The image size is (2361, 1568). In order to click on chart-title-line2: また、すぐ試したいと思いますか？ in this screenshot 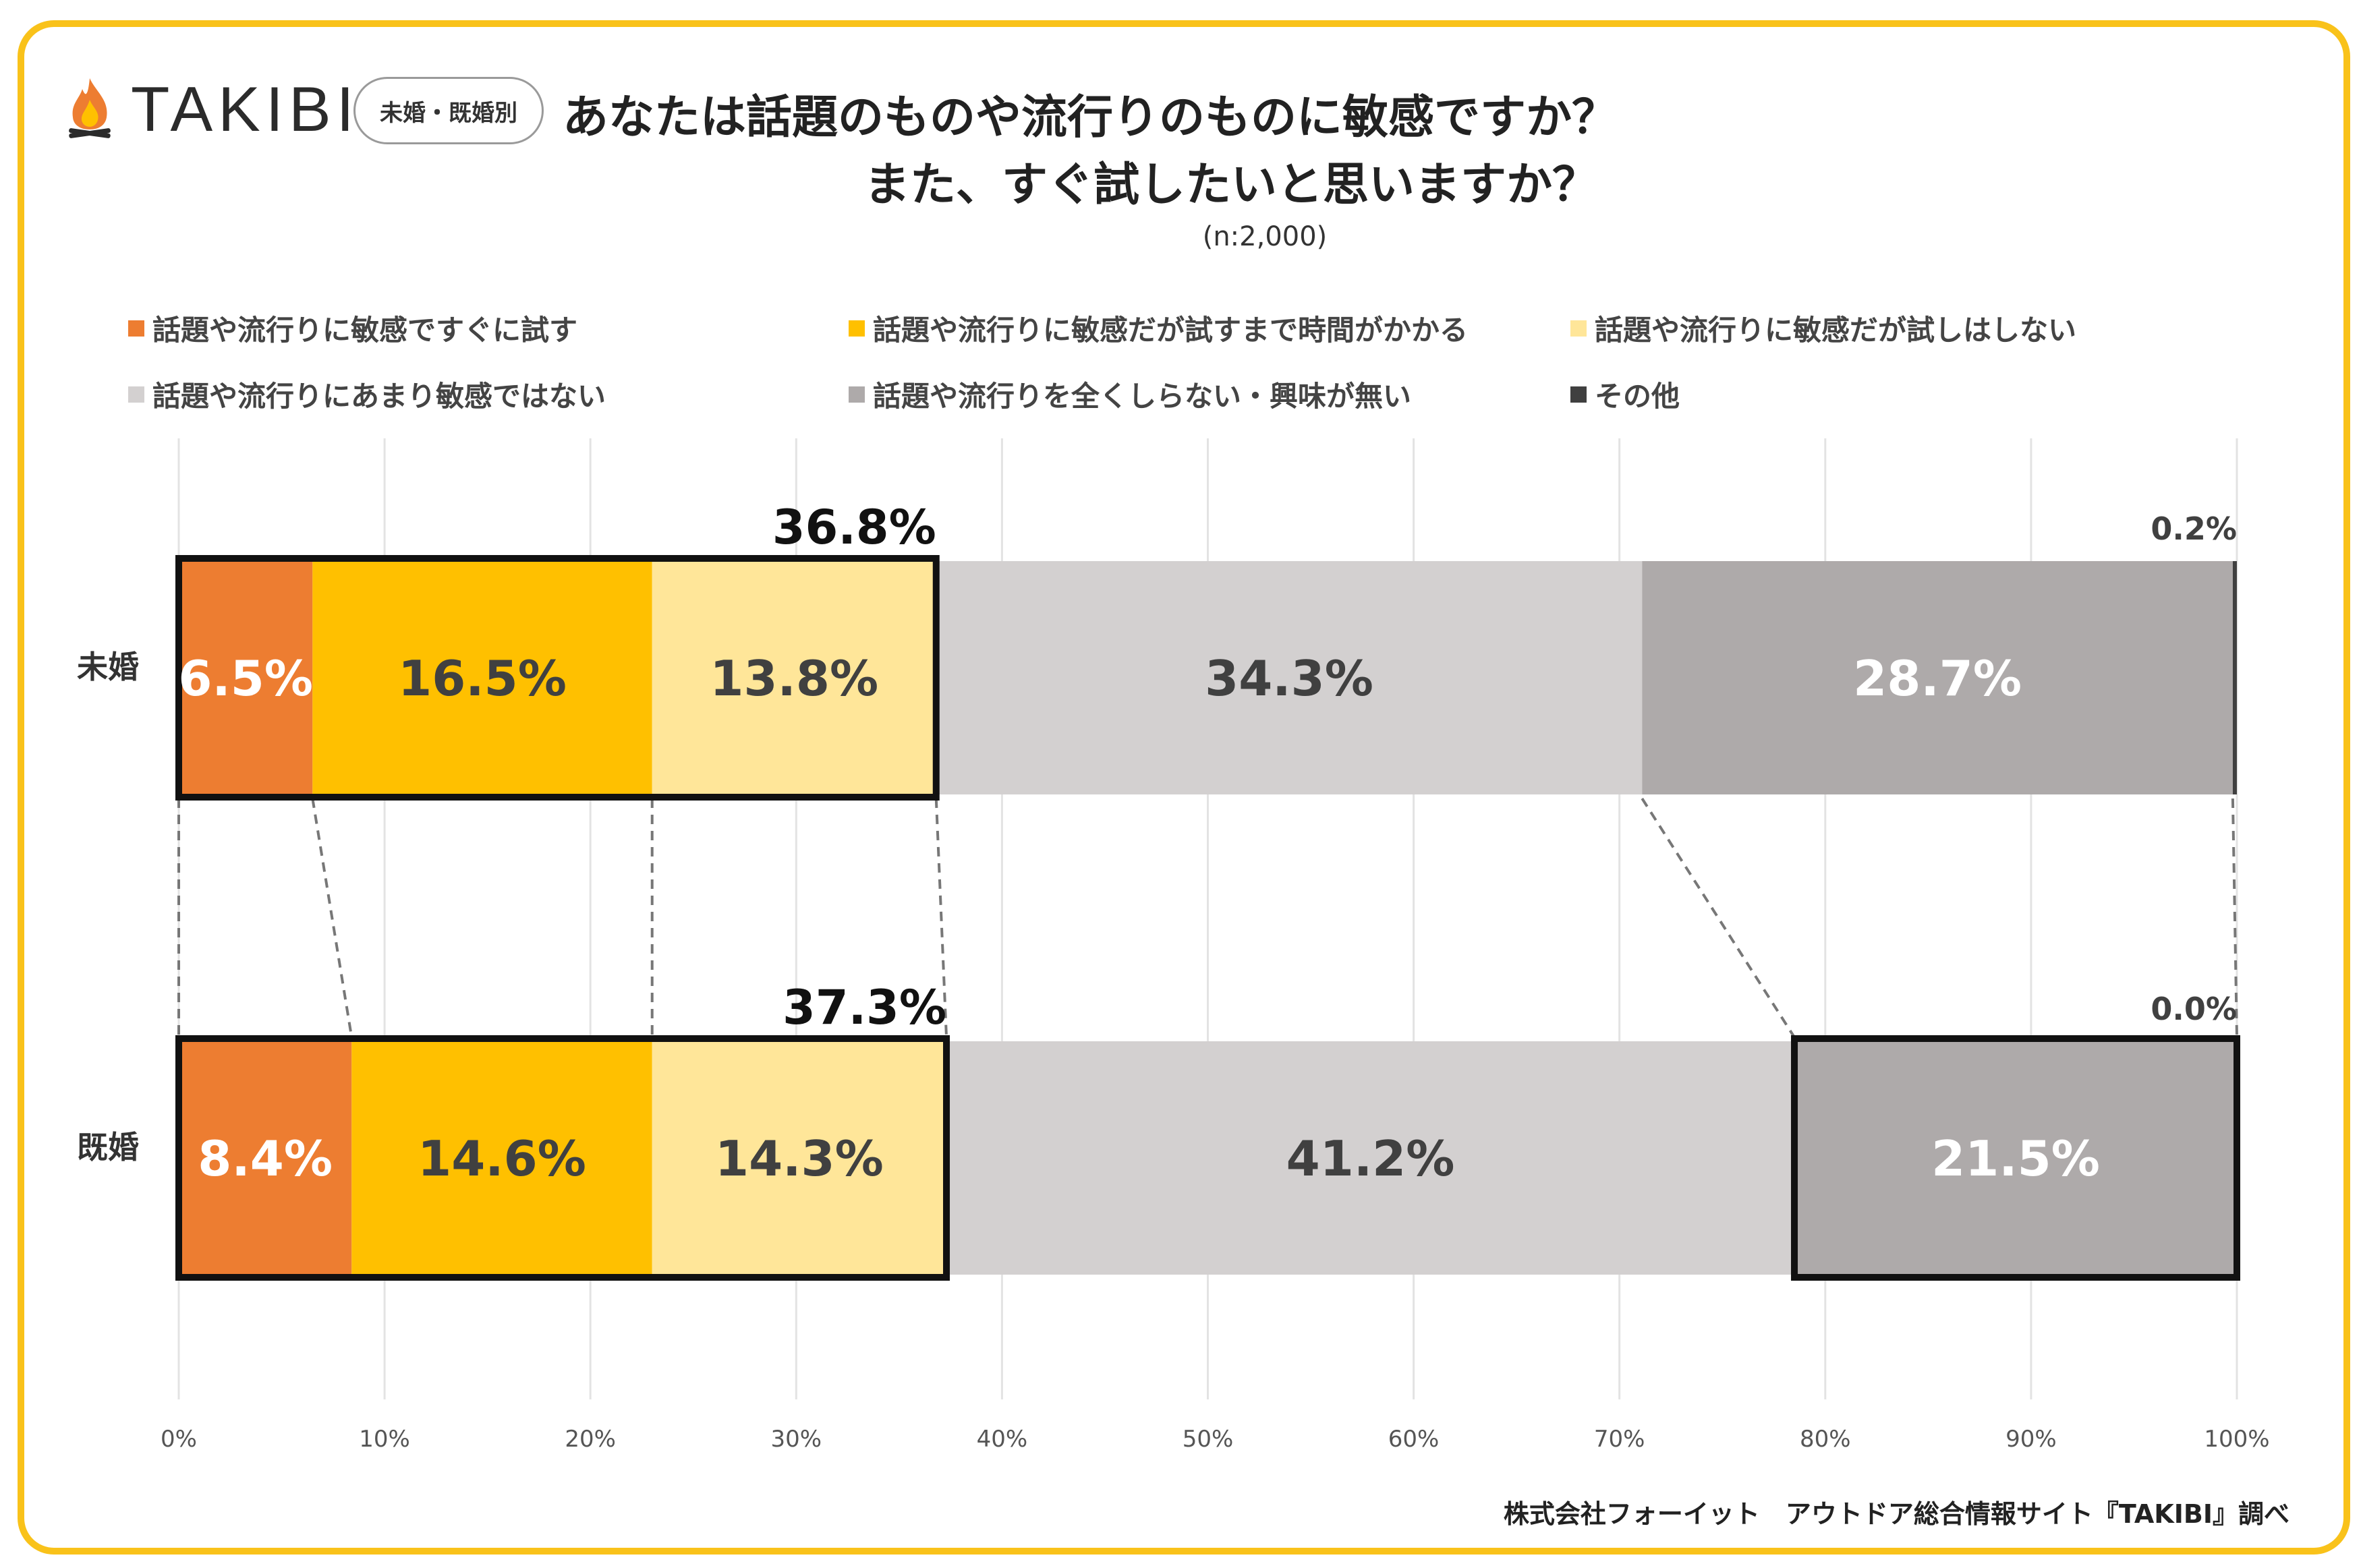, I will do `click(1230, 185)`.